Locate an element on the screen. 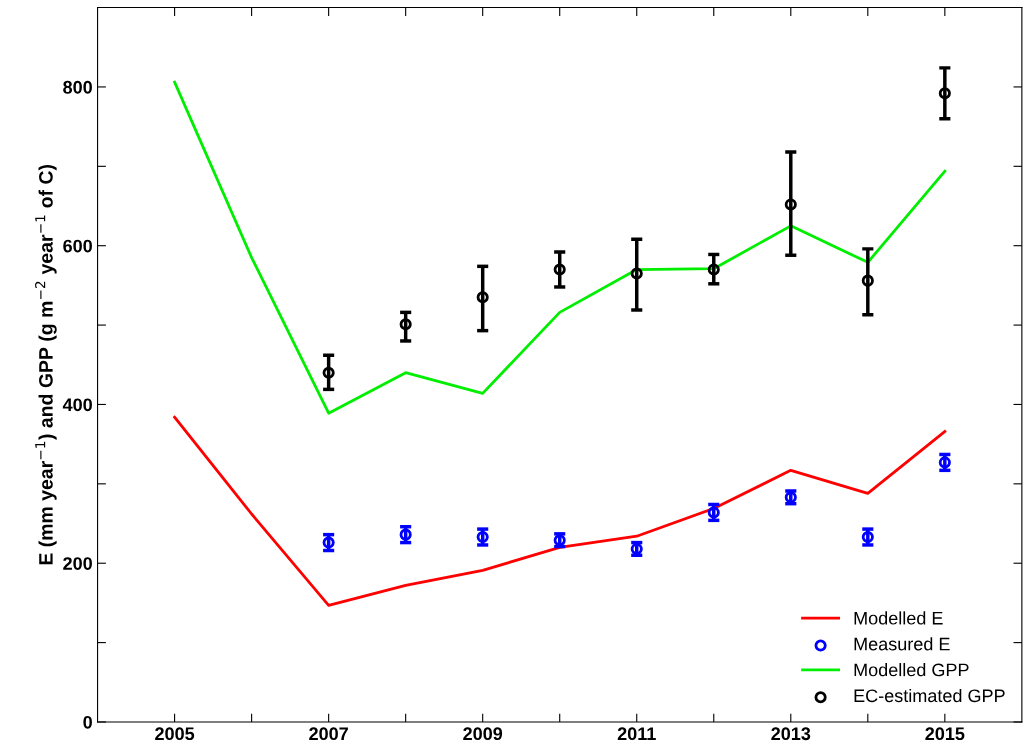 This screenshot has height=756, width=1027. x-tick-label: 2005 is located at coordinates (175, 734).